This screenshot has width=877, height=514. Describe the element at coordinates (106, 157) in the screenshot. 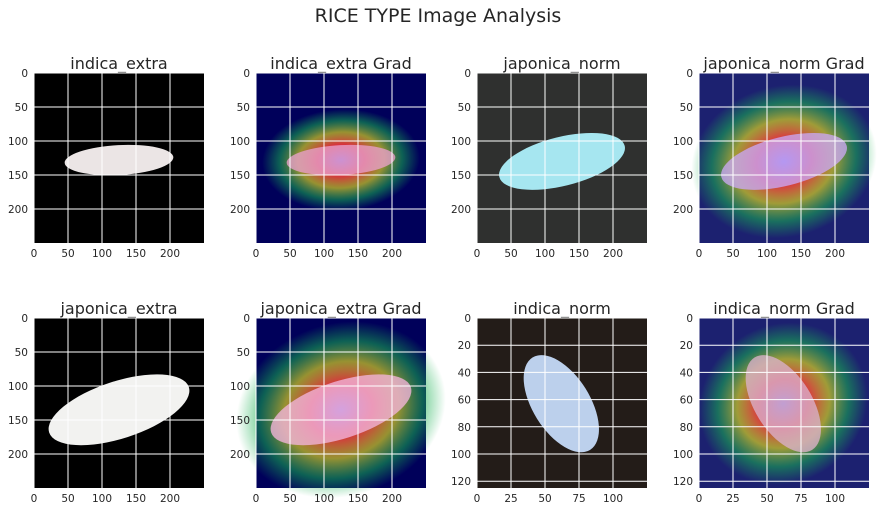

I see `panel-0: indica_extra 0 50 100 150 200 0 50 100 150 200` at that location.